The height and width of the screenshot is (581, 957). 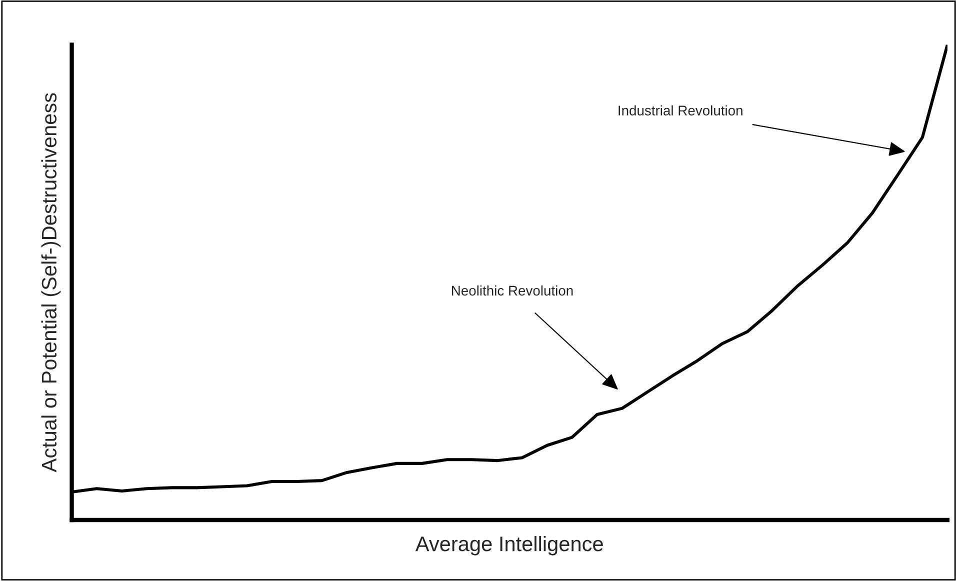 What do you see at coordinates (680, 110) in the screenshot?
I see `annotation: Industrial Revolution` at bounding box center [680, 110].